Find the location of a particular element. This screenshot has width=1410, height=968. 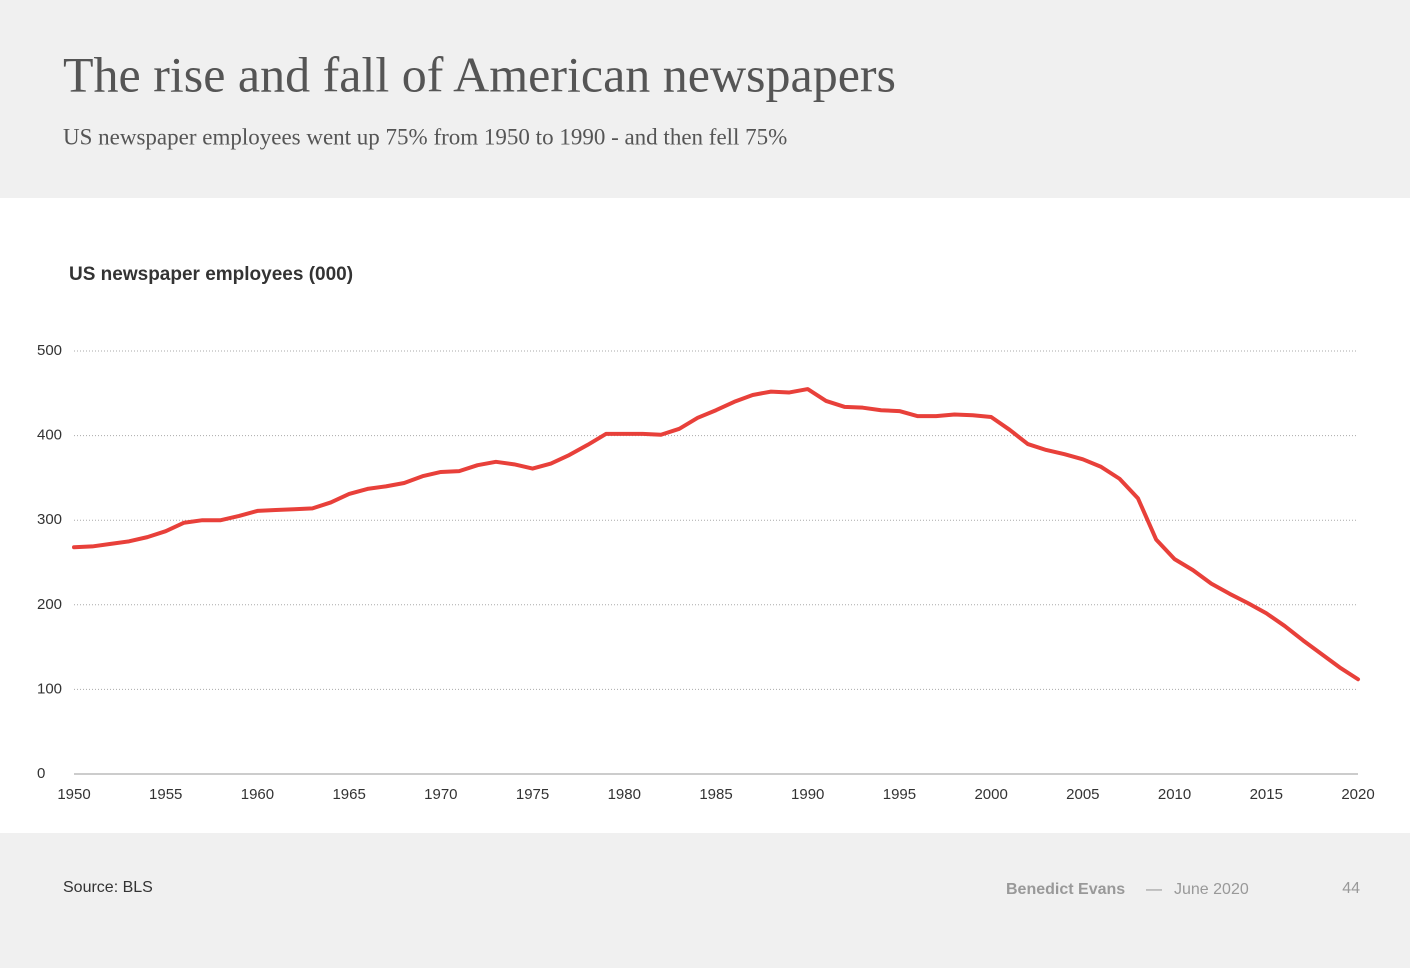

x-tick-label: 2015 is located at coordinates (1266, 794).